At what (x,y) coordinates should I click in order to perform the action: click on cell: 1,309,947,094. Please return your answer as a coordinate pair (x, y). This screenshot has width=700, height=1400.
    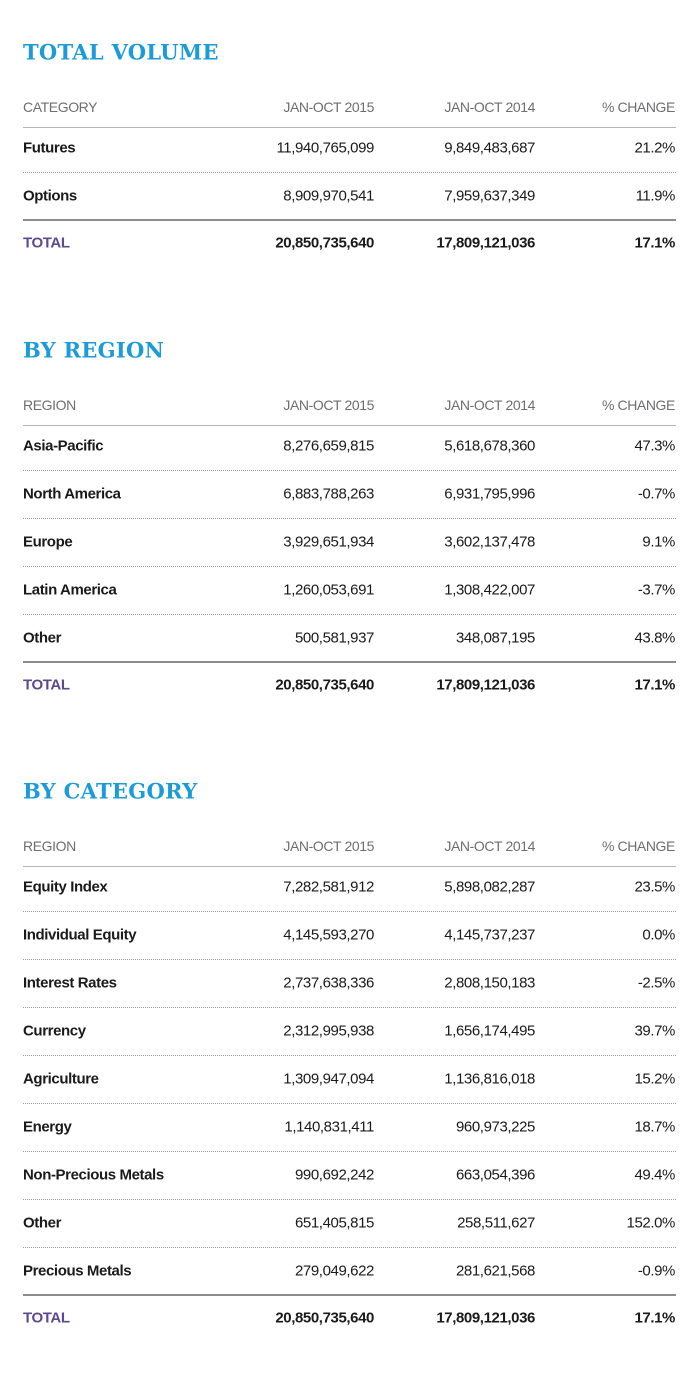
    Looking at the image, I should click on (328, 1079).